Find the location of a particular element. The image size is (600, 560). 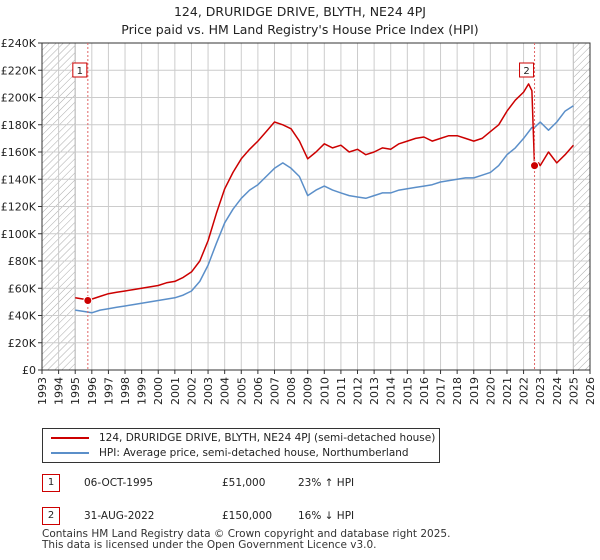

y-tick-label: £40K is located at coordinates (22, 316).